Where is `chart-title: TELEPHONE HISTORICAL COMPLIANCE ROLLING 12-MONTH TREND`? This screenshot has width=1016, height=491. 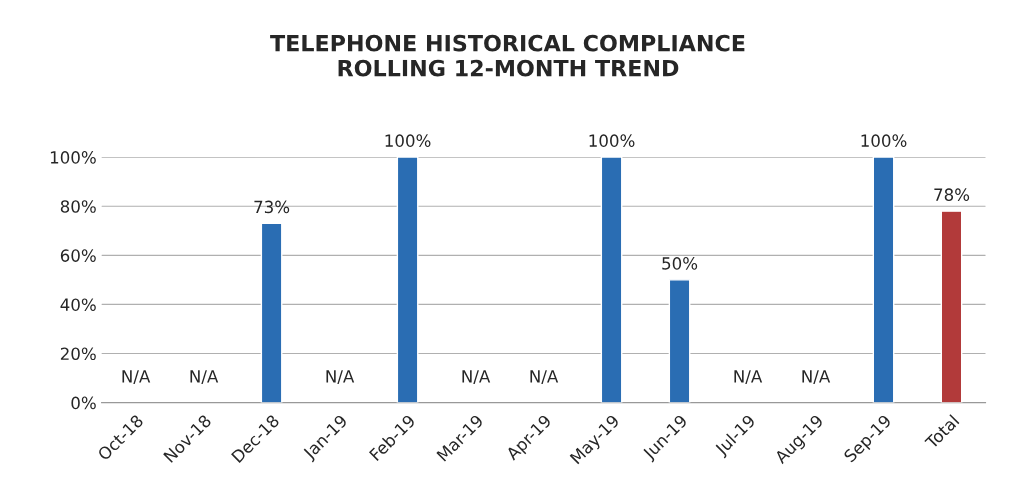
chart-title: TELEPHONE HISTORICAL COMPLIANCE ROLLING 12-MONTH TREND is located at coordinates (507, 55).